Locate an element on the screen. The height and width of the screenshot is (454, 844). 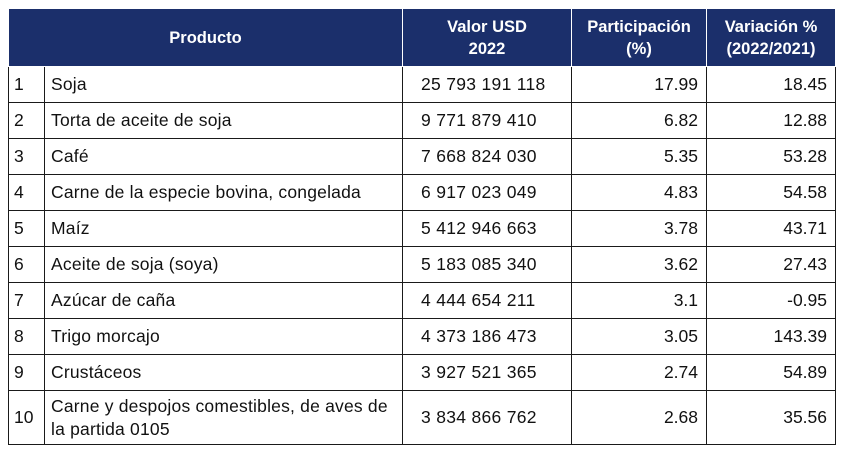
table-row: 3 Café 7 668 824 030 5.35 53.28 is located at coordinates (422, 156).